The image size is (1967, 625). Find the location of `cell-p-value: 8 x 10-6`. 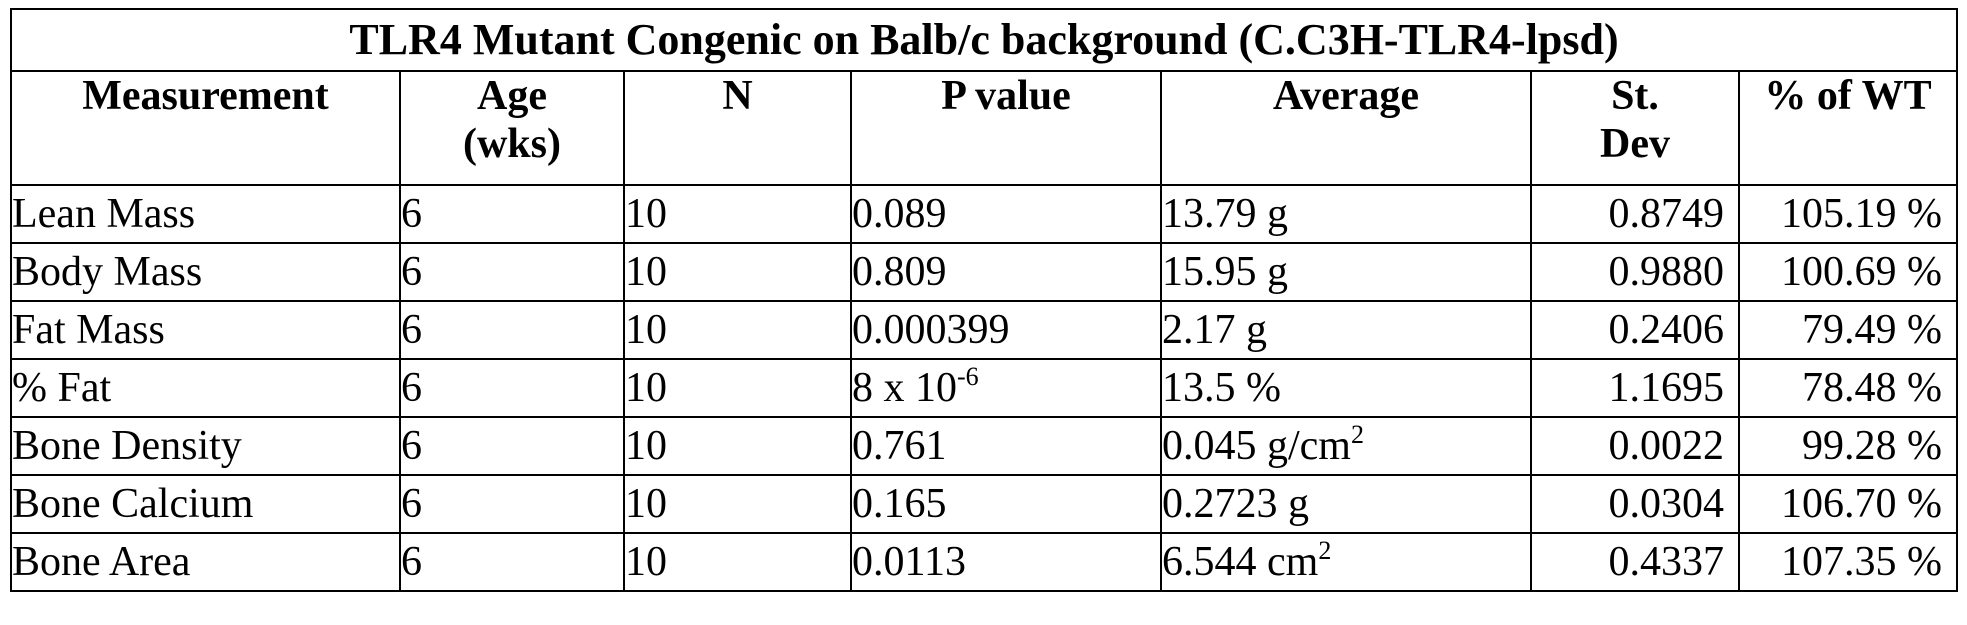

cell-p-value: 8 x 10-6 is located at coordinates (1006, 388).